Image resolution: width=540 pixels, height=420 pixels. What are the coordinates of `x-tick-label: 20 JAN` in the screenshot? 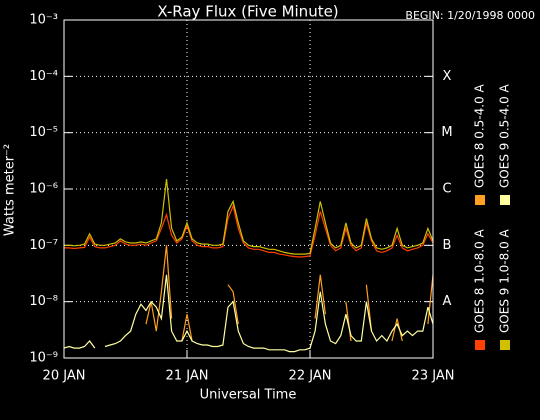 It's located at (64, 376).